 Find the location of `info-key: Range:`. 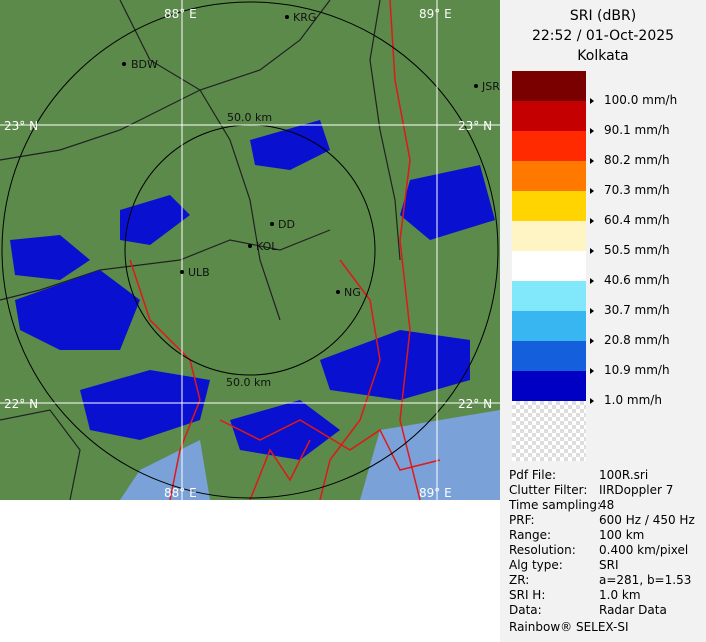

info-key: Range: is located at coordinates (530, 535).